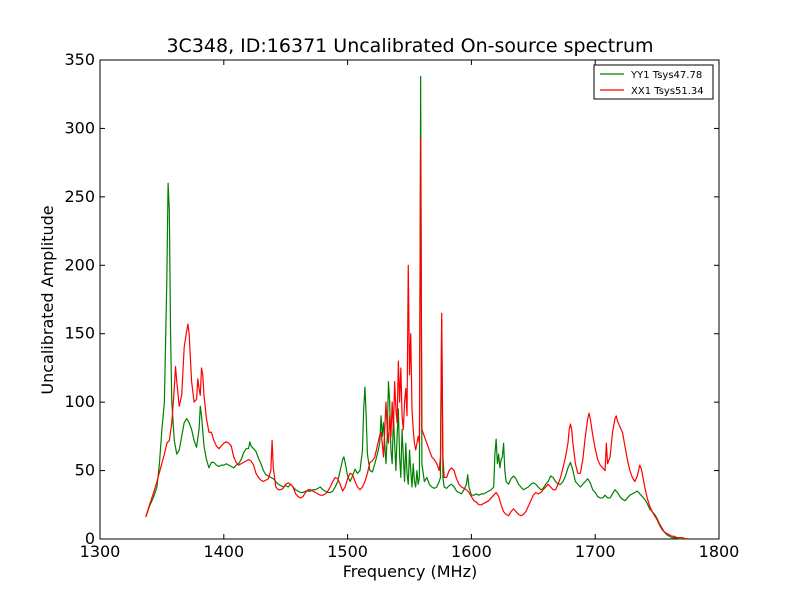 The width and height of the screenshot is (800, 600). What do you see at coordinates (410, 571) in the screenshot?
I see `x-axis-label: Frequency (MHz)` at bounding box center [410, 571].